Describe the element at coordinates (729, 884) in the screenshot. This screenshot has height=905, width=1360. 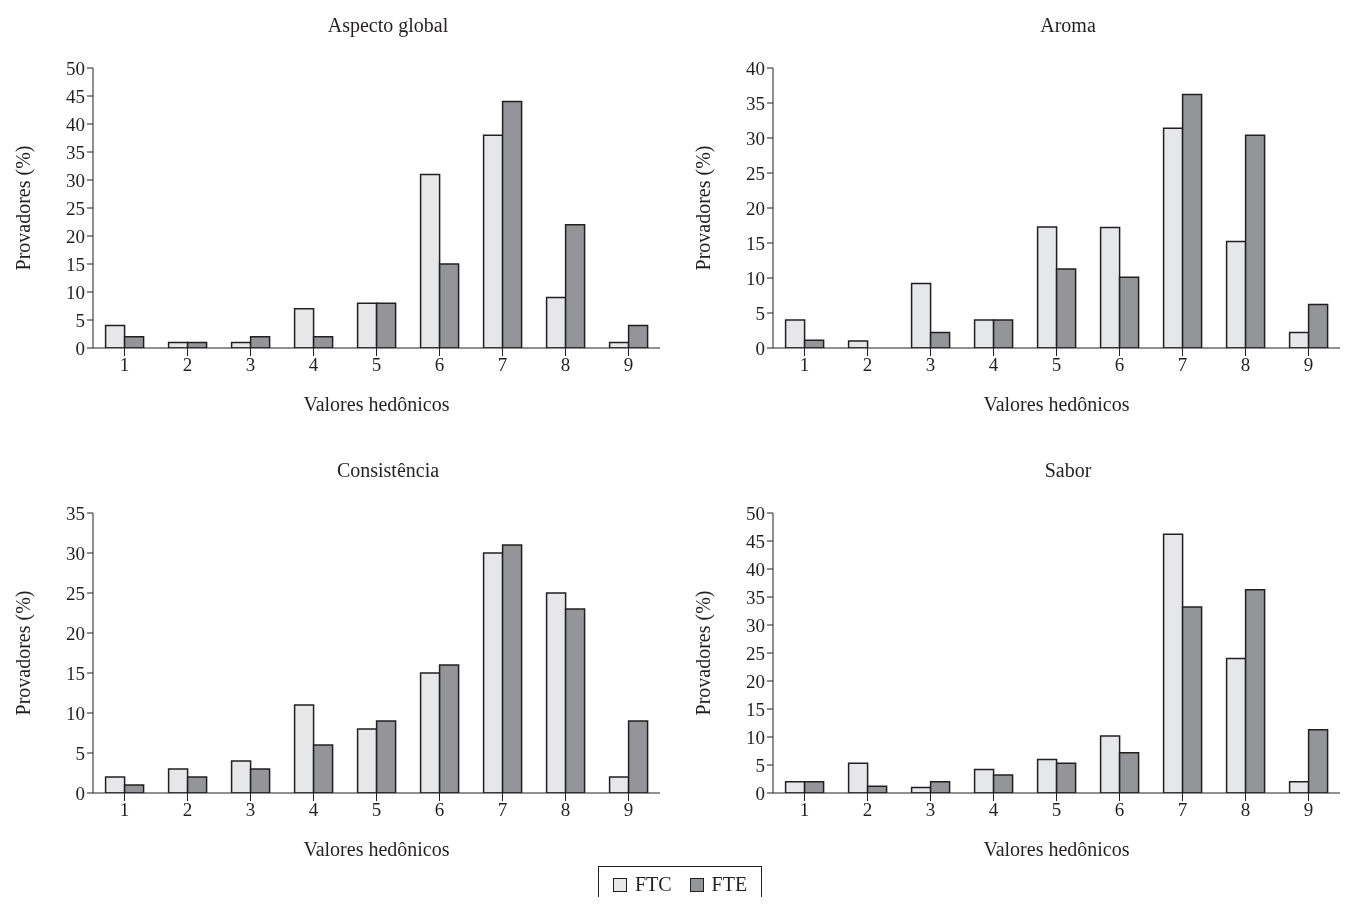
I see `legend-label: FTE` at that location.